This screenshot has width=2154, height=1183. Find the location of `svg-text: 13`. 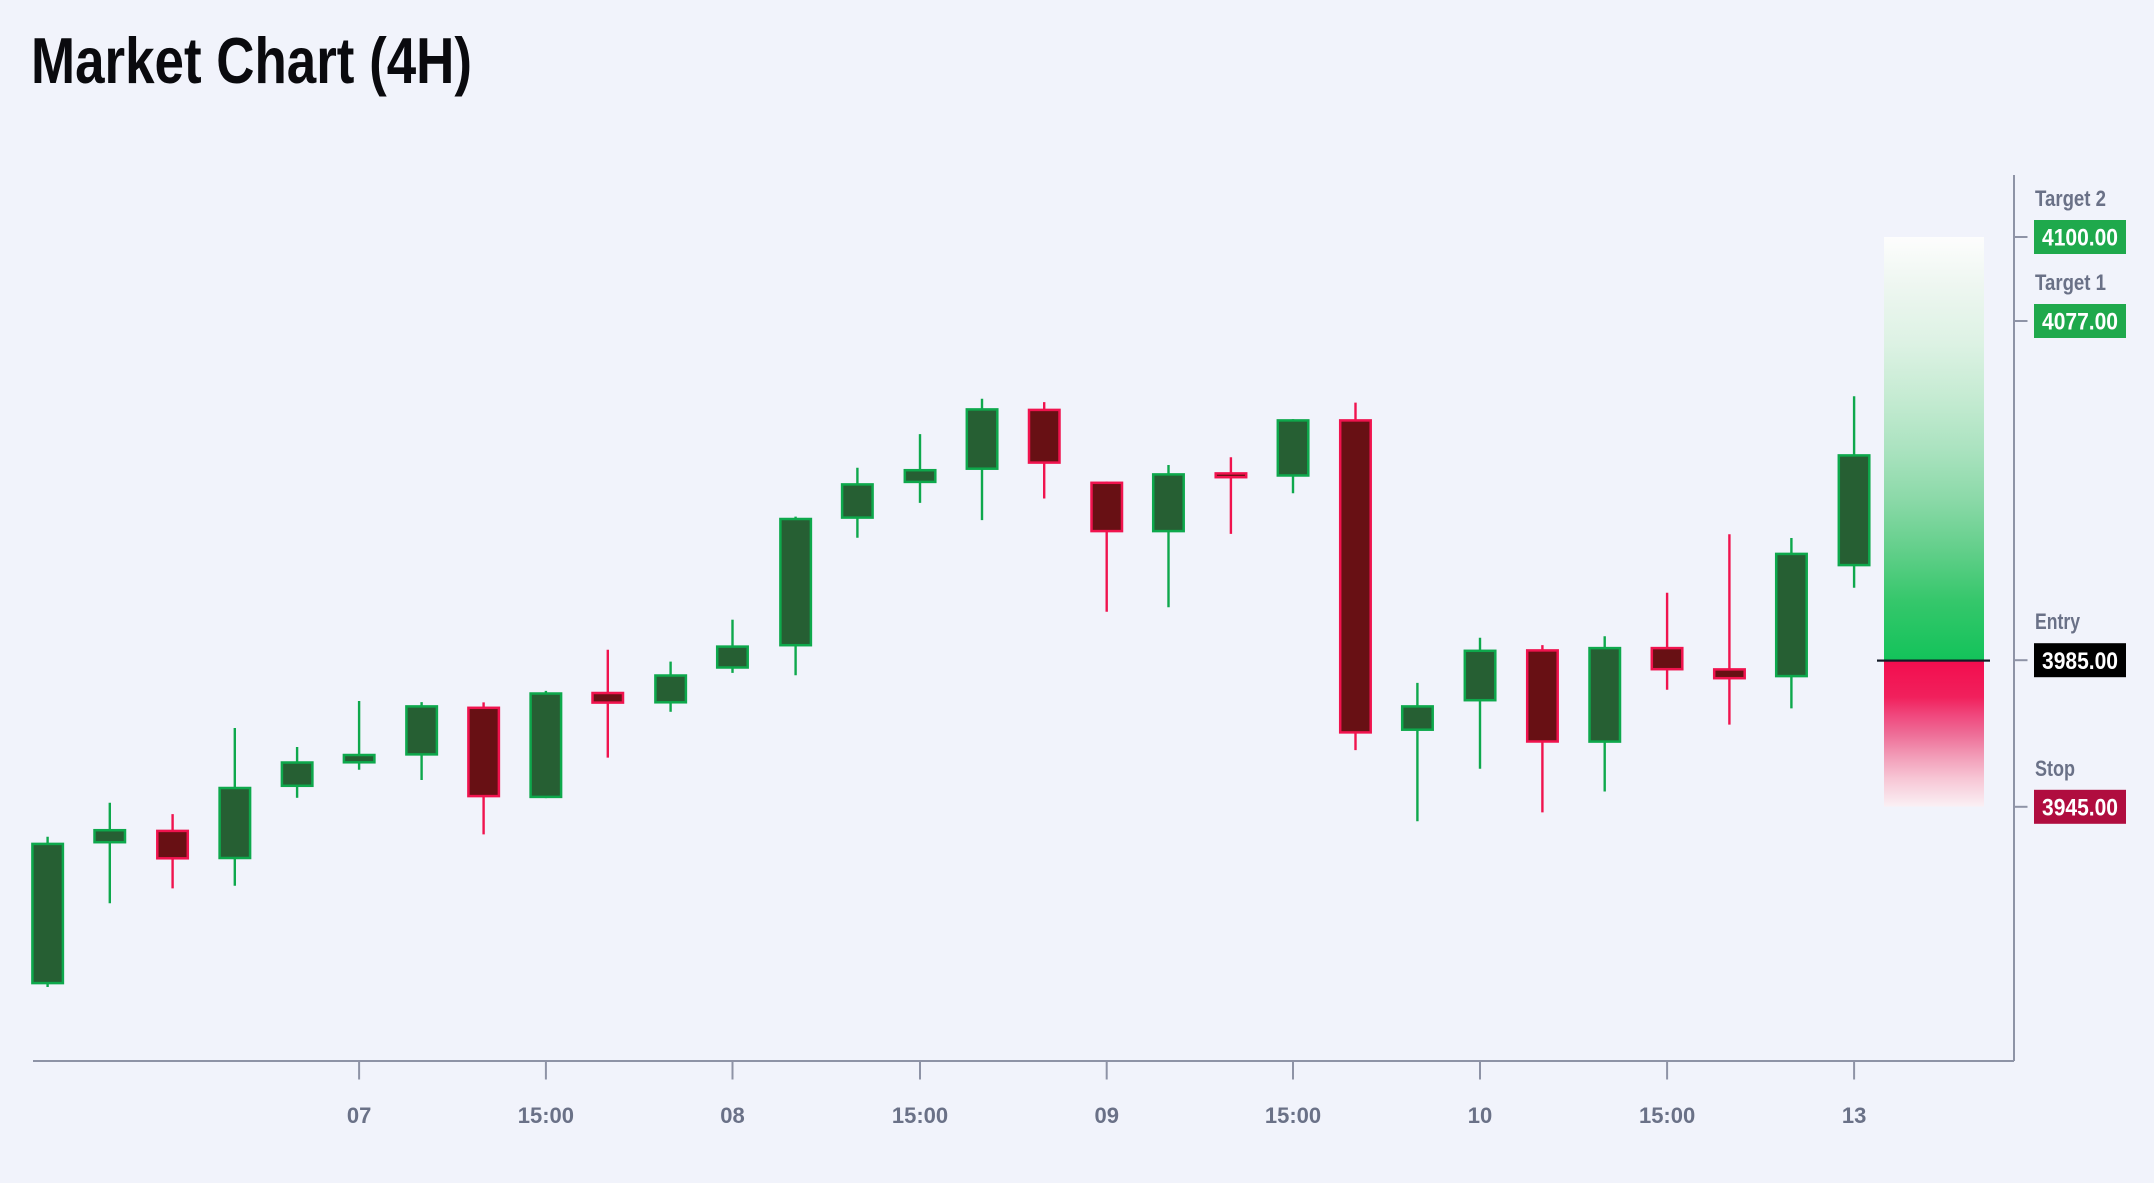

svg-text: 13 is located at coordinates (1854, 1115).